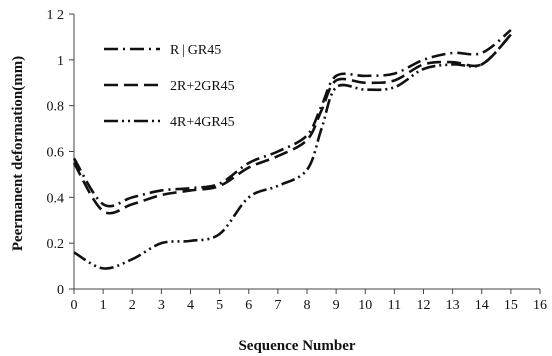 The image size is (552, 356). I want to click on y-tick-label: 0.4, so click(56, 198).